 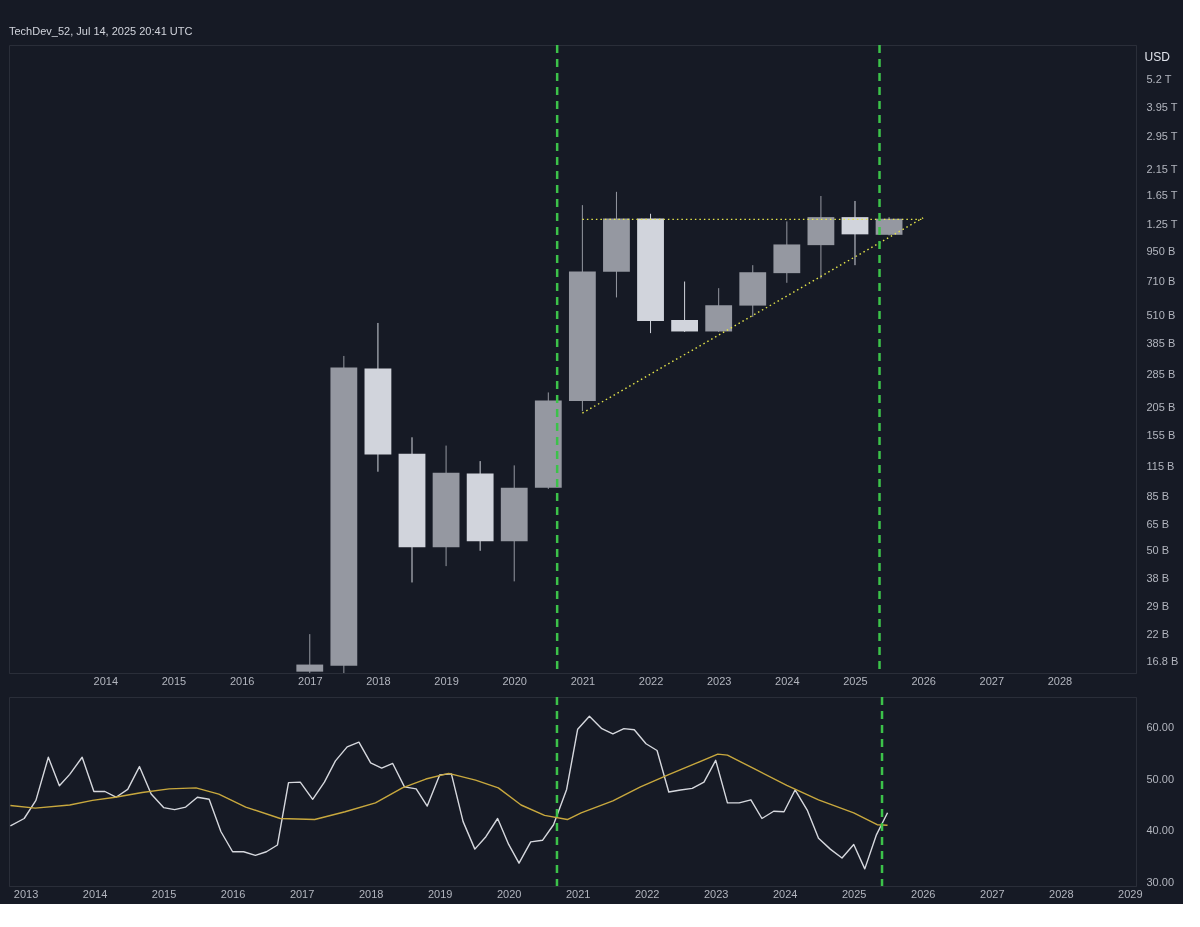 I want to click on y-tick-label: 50.00, so click(x=1160, y=778).